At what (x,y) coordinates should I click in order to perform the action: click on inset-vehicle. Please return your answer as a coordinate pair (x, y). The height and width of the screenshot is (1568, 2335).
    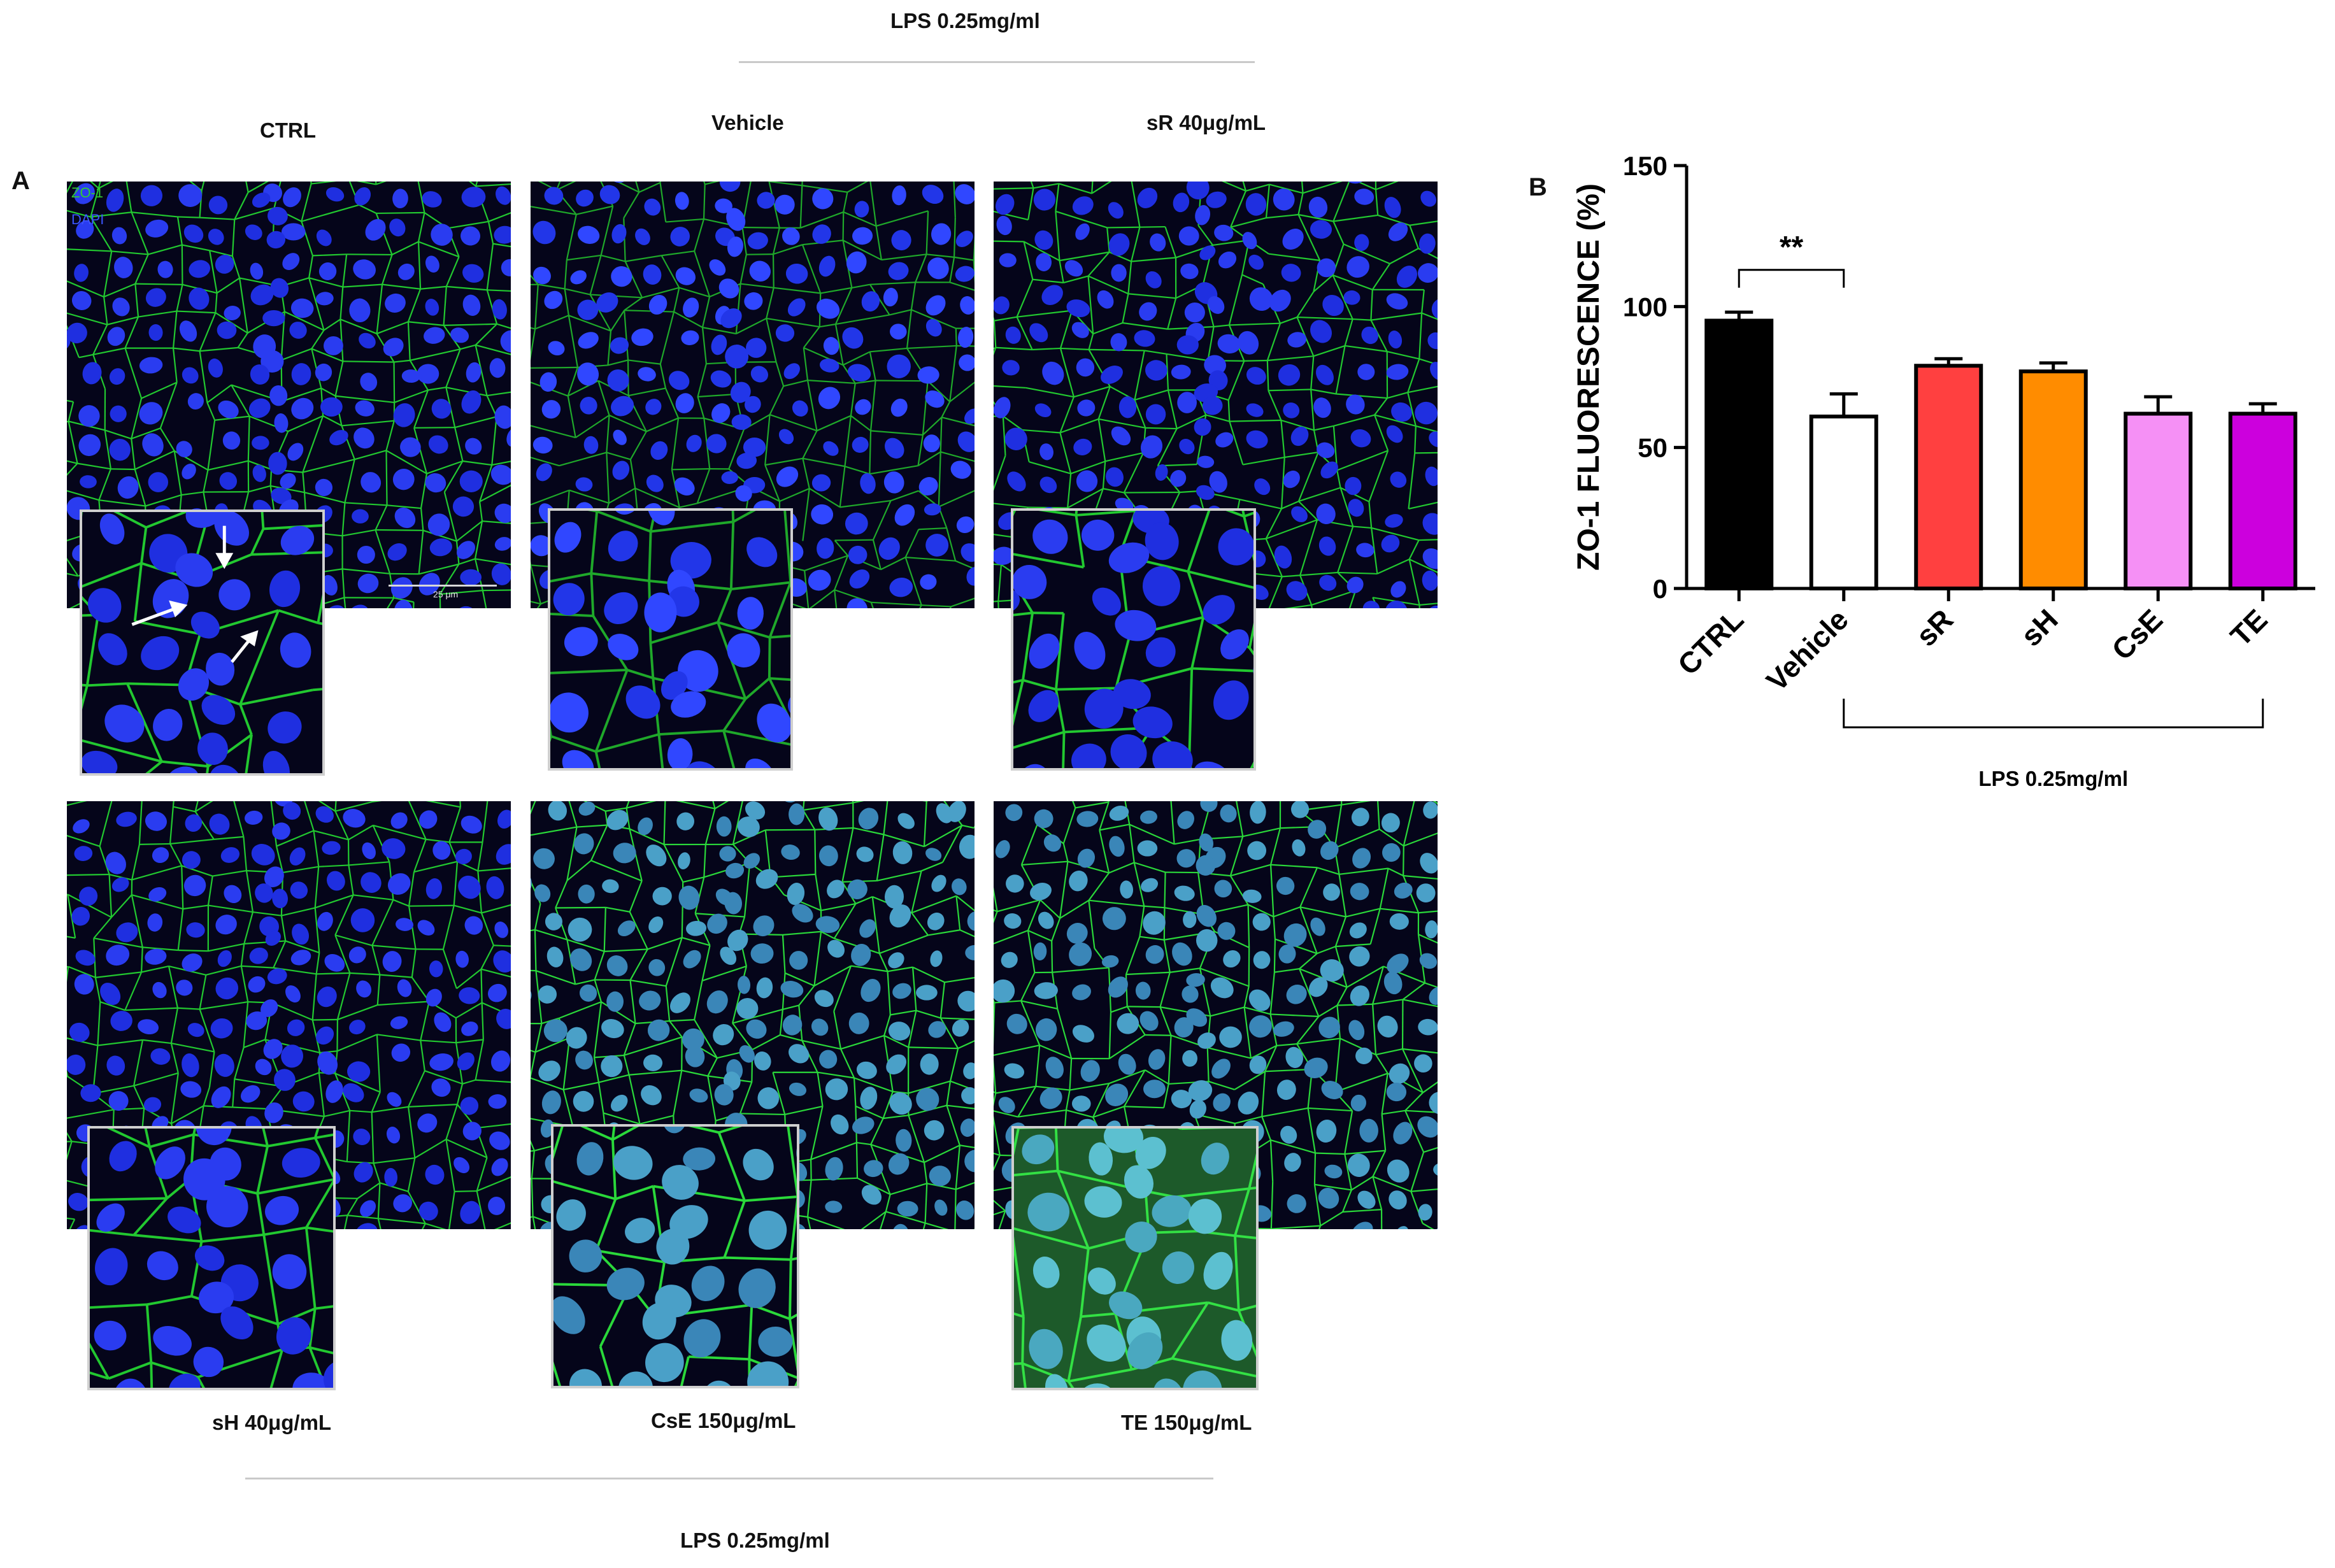
    Looking at the image, I should click on (670, 639).